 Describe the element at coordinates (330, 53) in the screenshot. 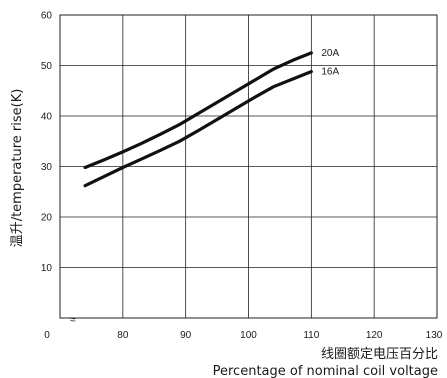

I see `series-label-20a: 20A` at that location.